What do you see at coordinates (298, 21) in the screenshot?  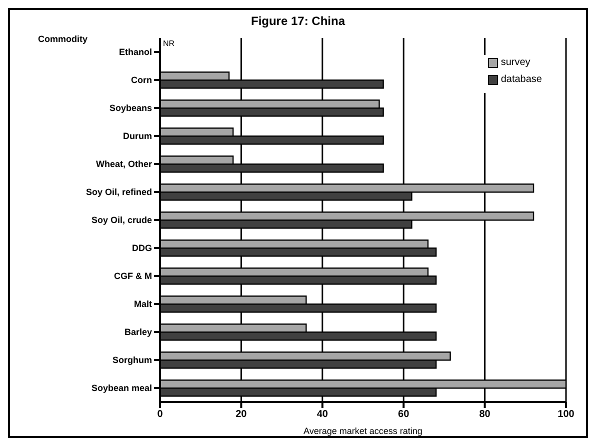 I see `chart-title: Figure 17: China` at bounding box center [298, 21].